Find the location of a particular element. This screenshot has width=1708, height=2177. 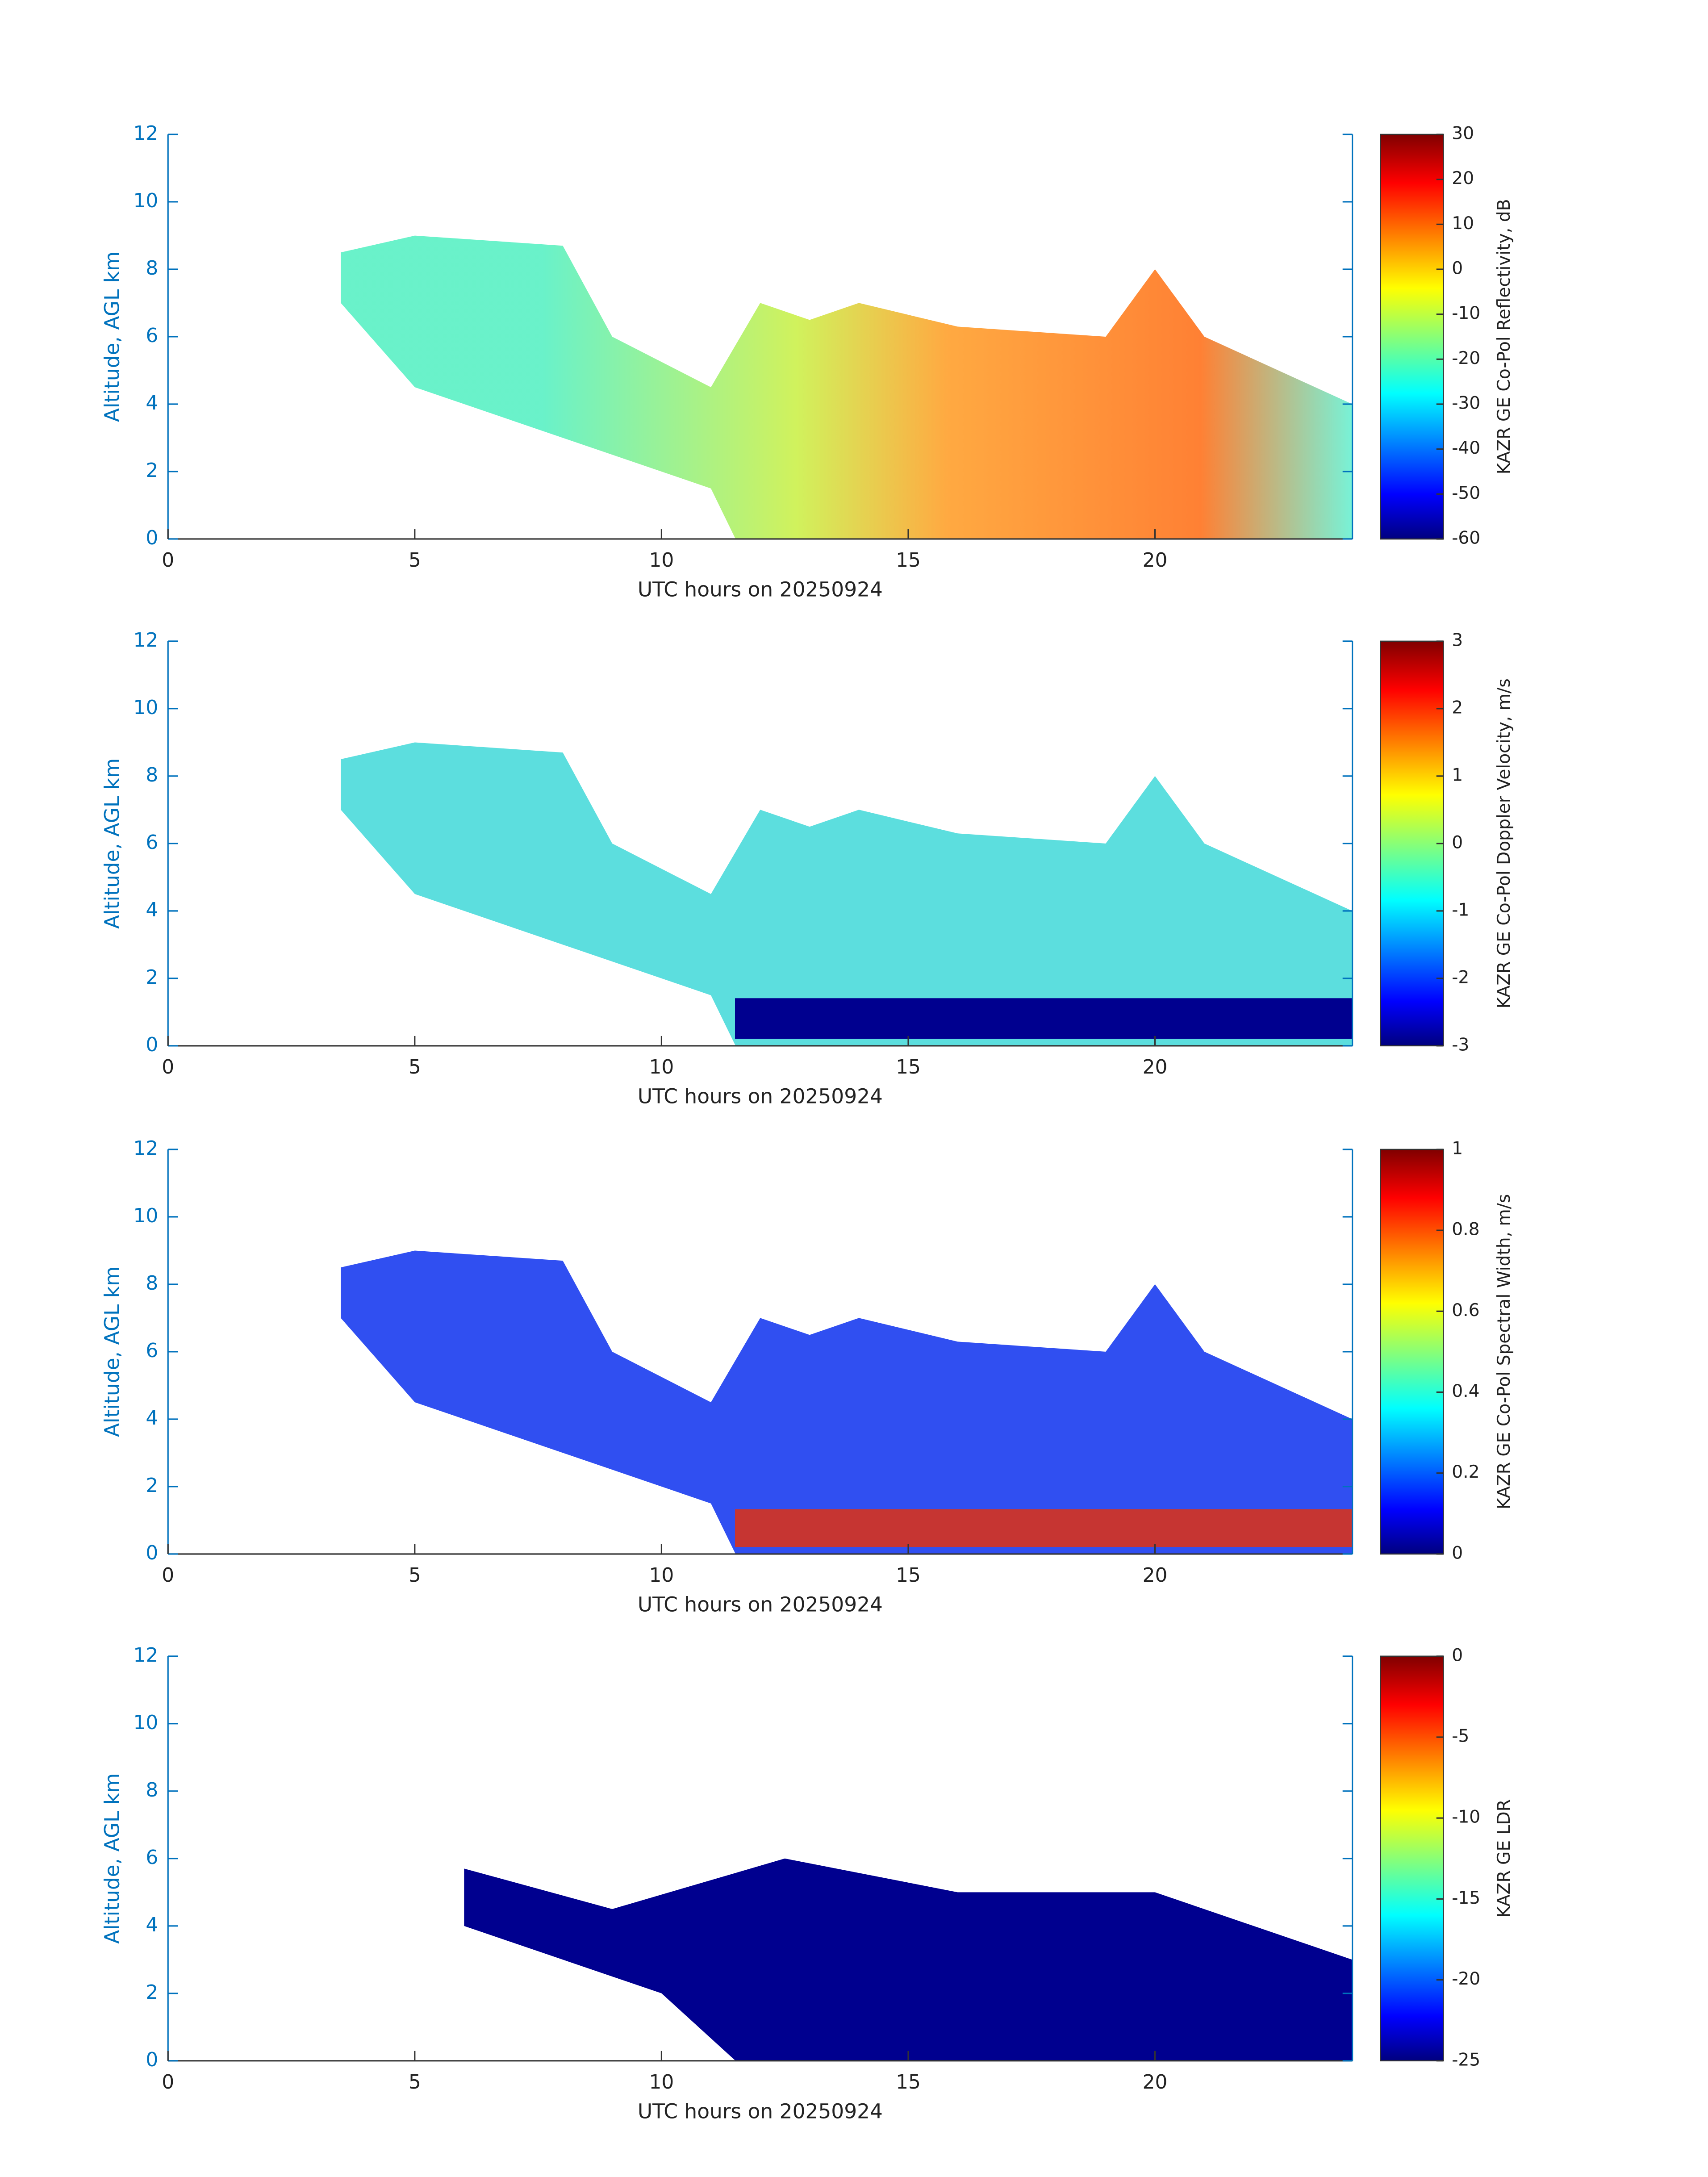

colorbar-tick-label: 20 is located at coordinates (1463, 178).